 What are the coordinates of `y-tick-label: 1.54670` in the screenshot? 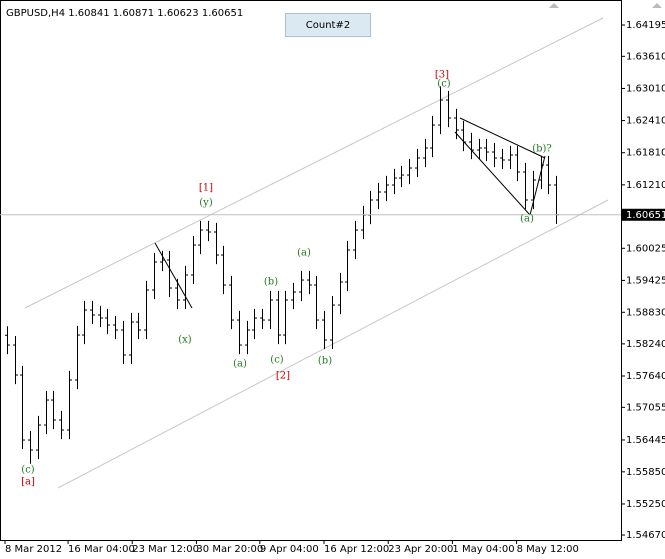 It's located at (645, 535).